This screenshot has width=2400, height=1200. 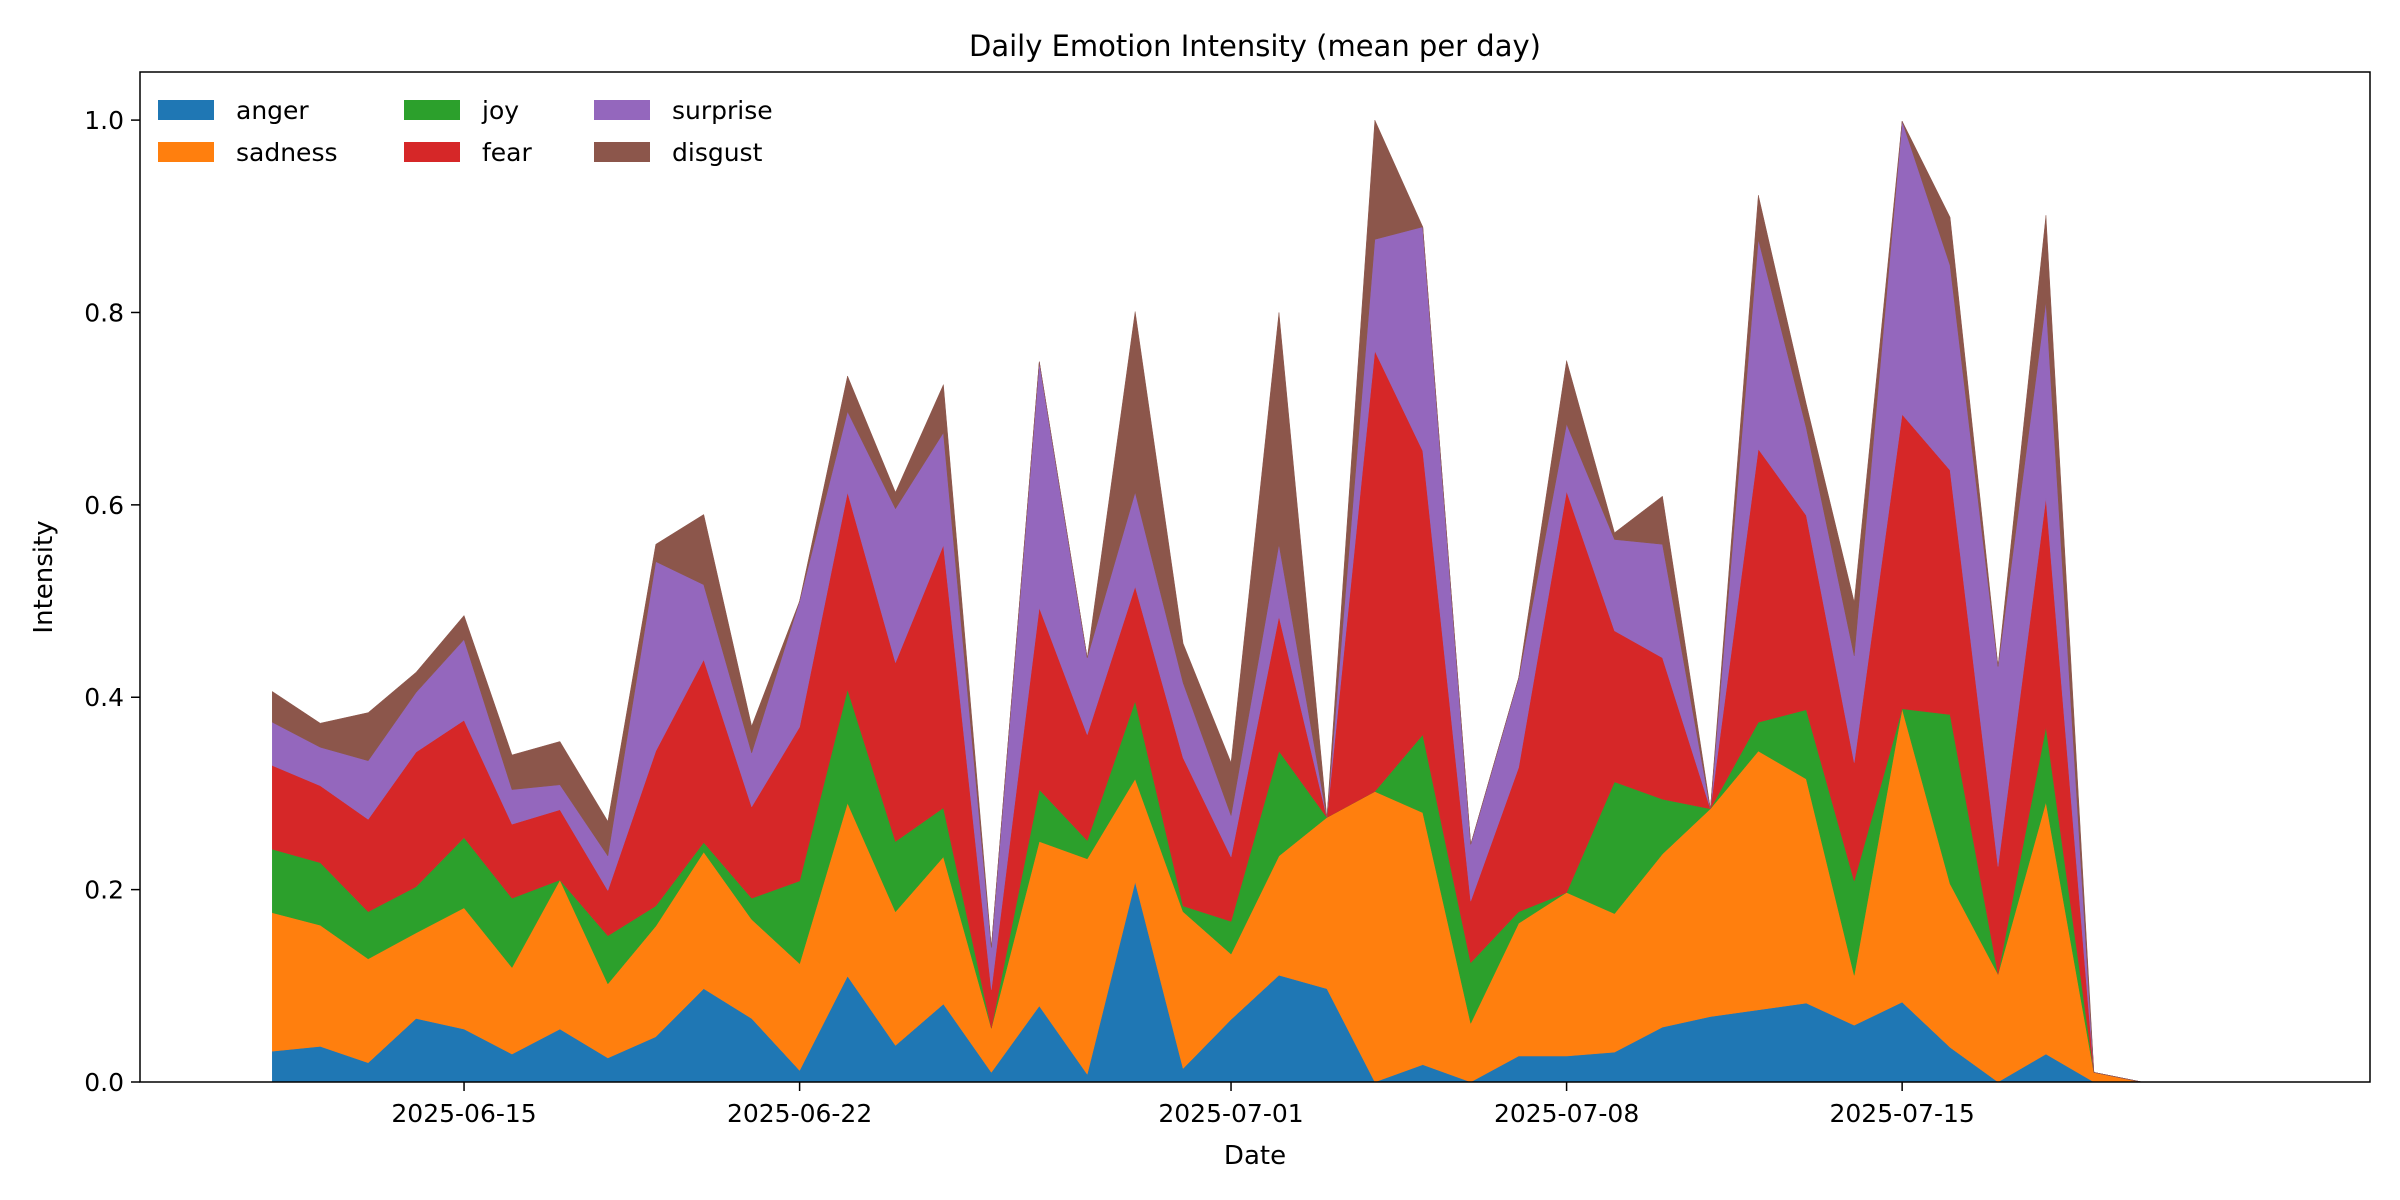 I want to click on x-tick-label: 2025-07-01, so click(x=1230, y=1113).